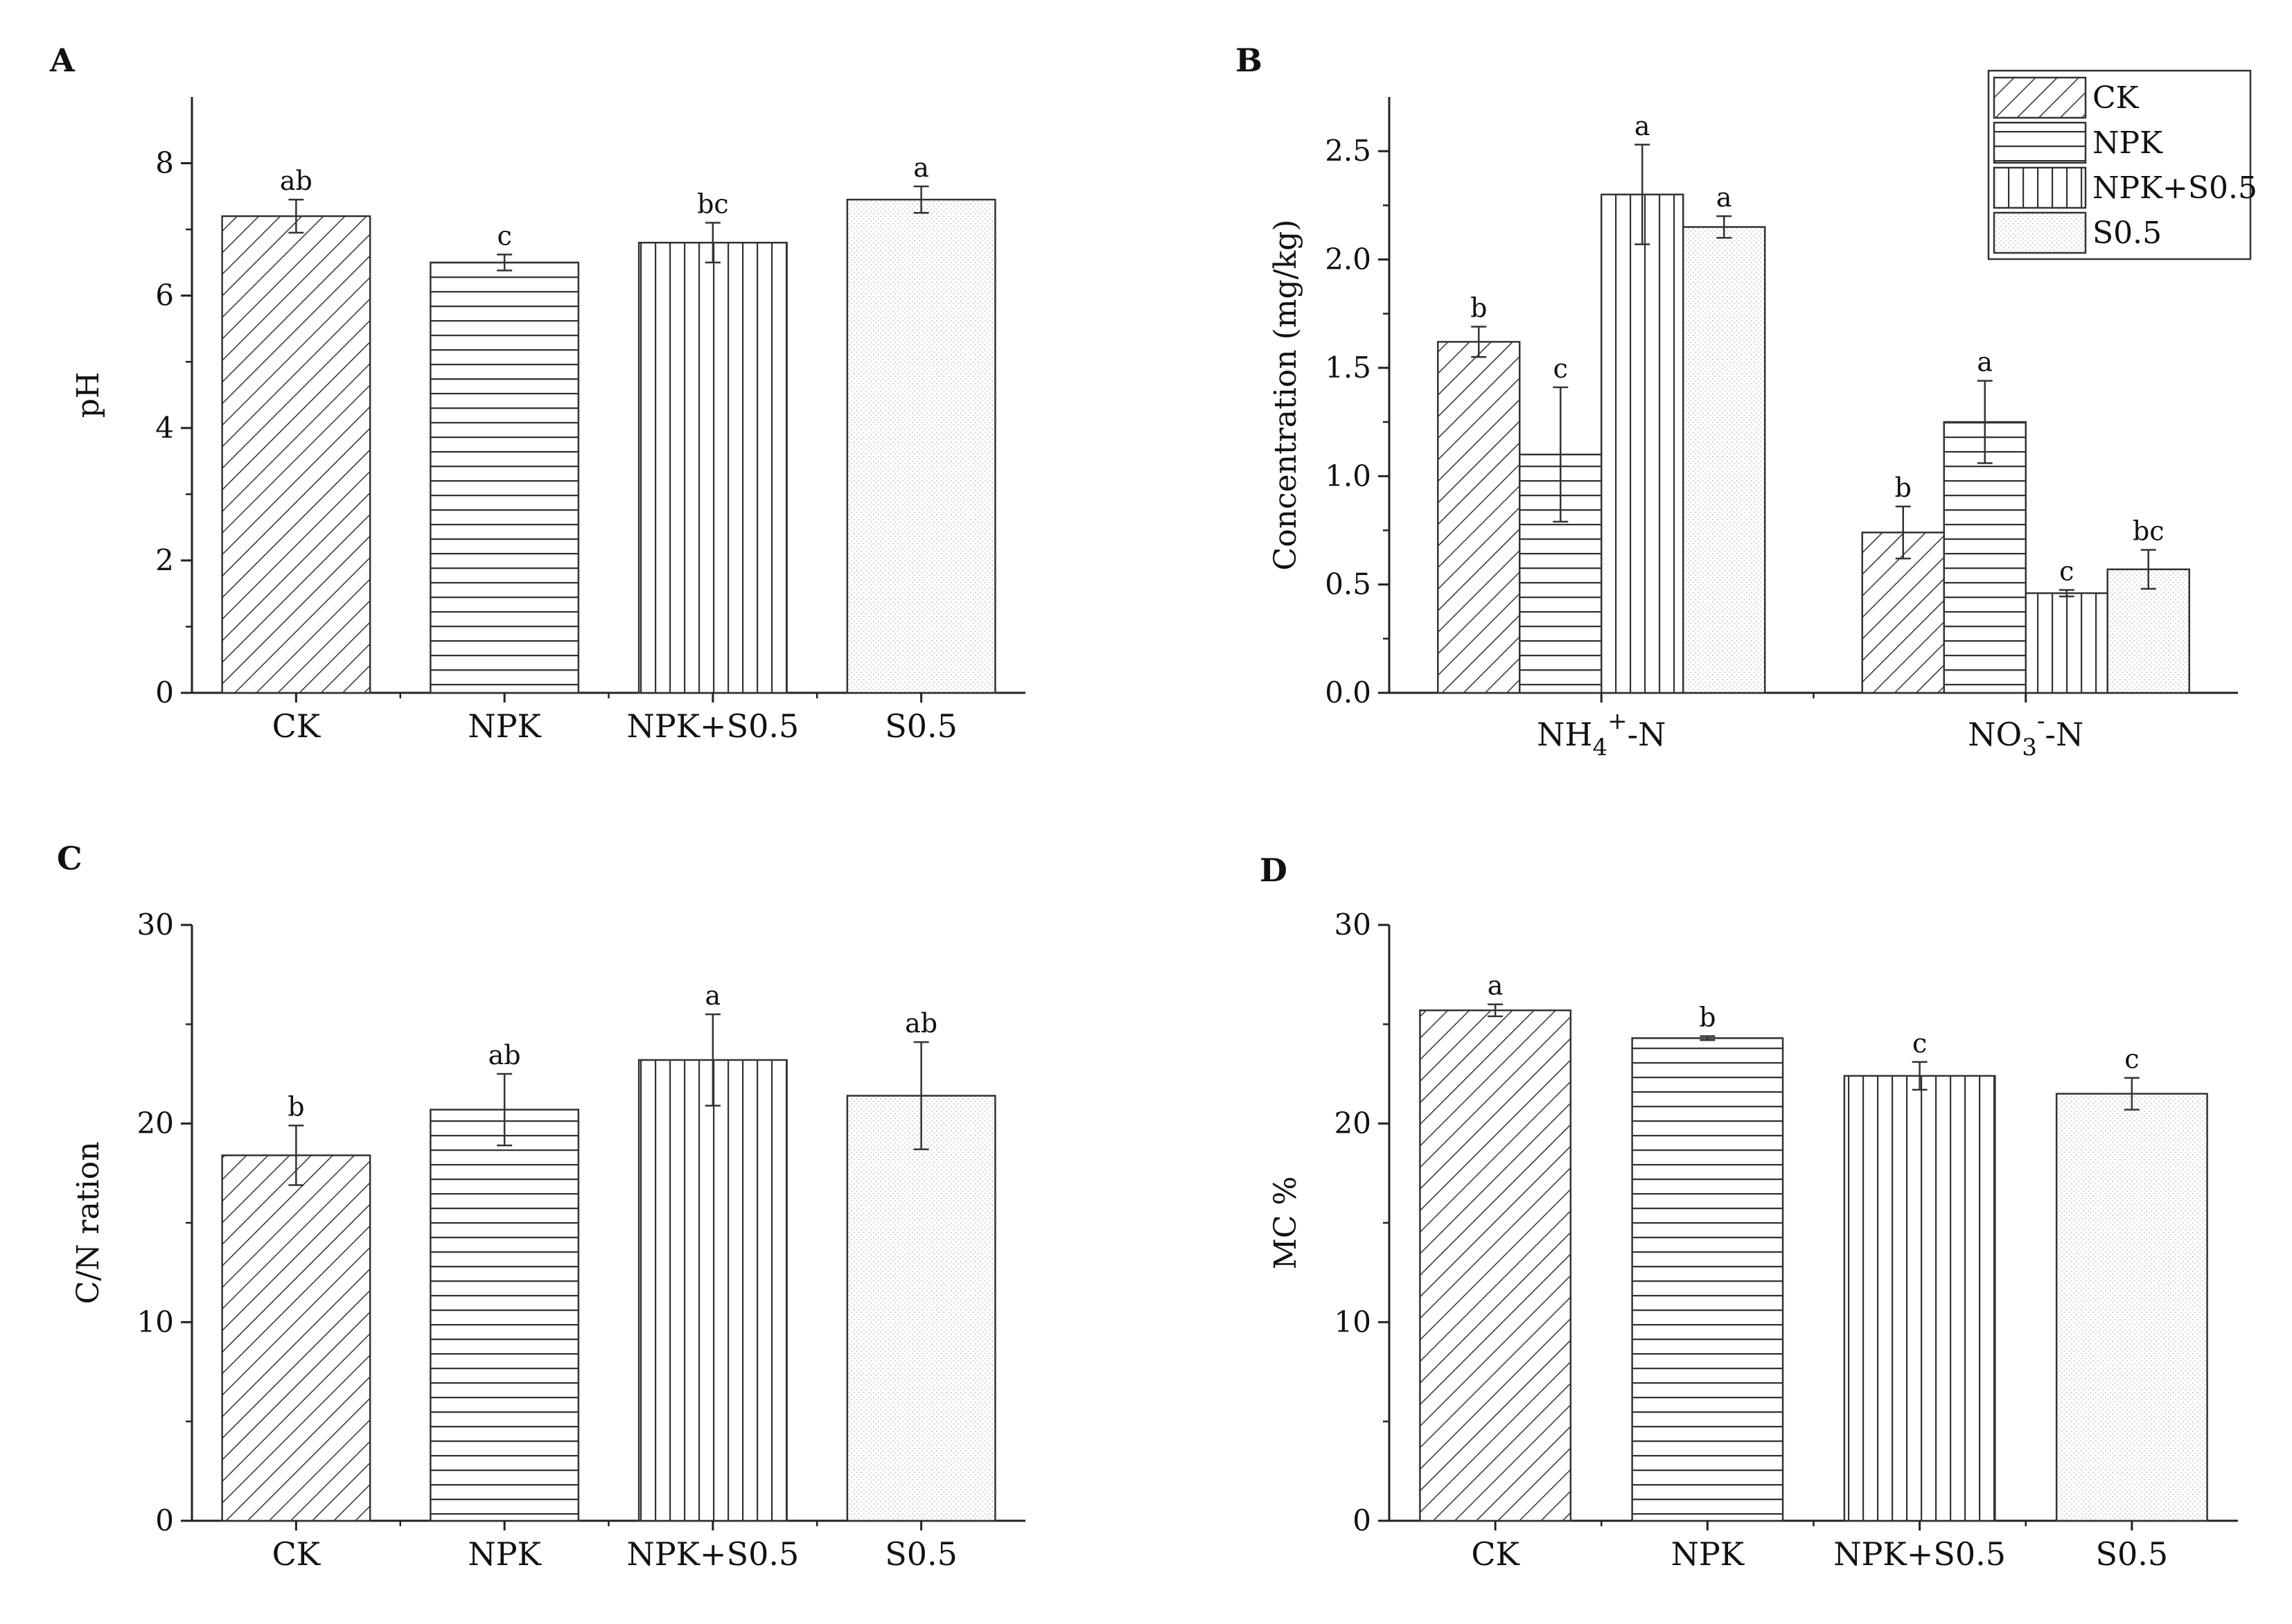 The height and width of the screenshot is (1624, 2292). What do you see at coordinates (1599, 747) in the screenshot?
I see `group-label-subscript: 4` at bounding box center [1599, 747].